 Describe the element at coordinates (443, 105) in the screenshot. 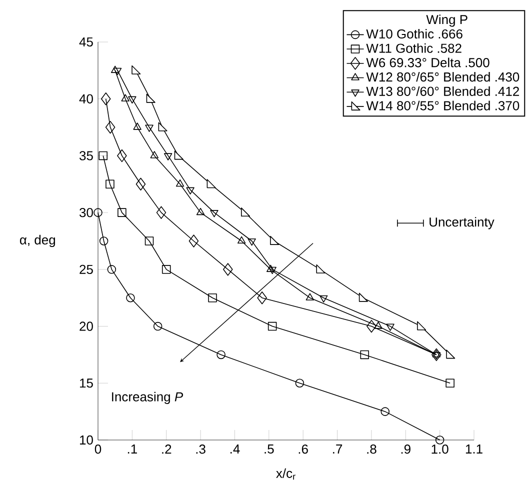

I see `legend-label: W14 80°/55° Blended .370` at that location.